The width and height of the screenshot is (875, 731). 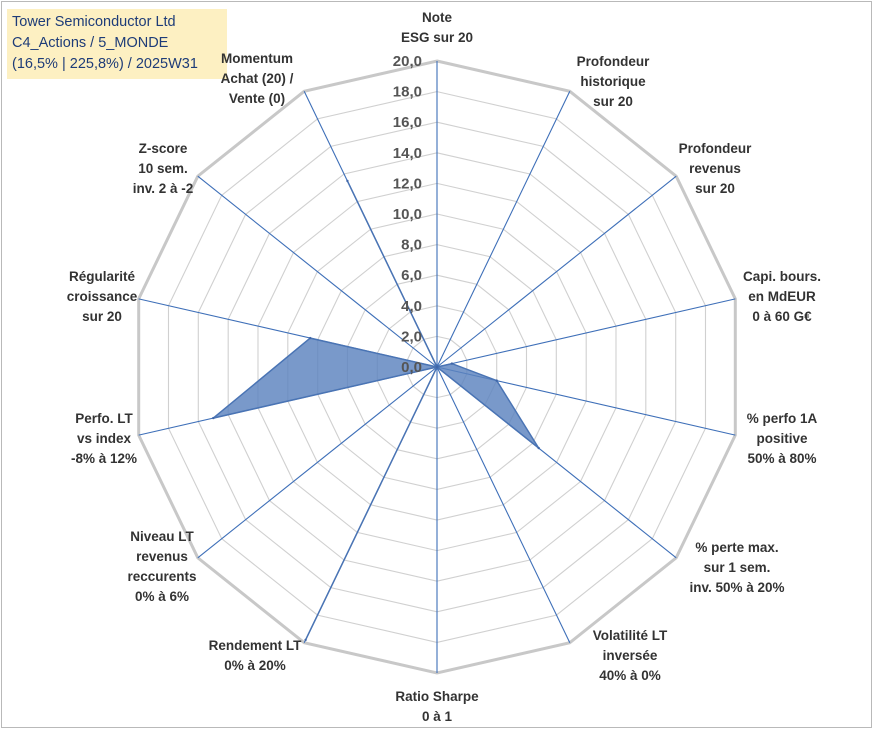 What do you see at coordinates (736, 587) in the screenshot?
I see `axis-label-line: inv. 50% à 20%` at bounding box center [736, 587].